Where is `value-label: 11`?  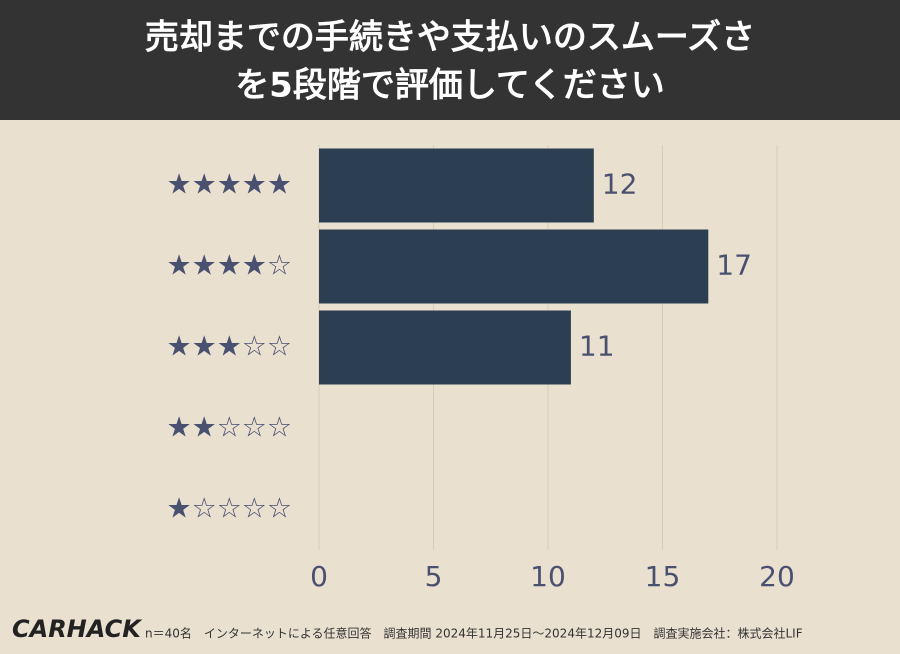
value-label: 11 is located at coordinates (597, 346).